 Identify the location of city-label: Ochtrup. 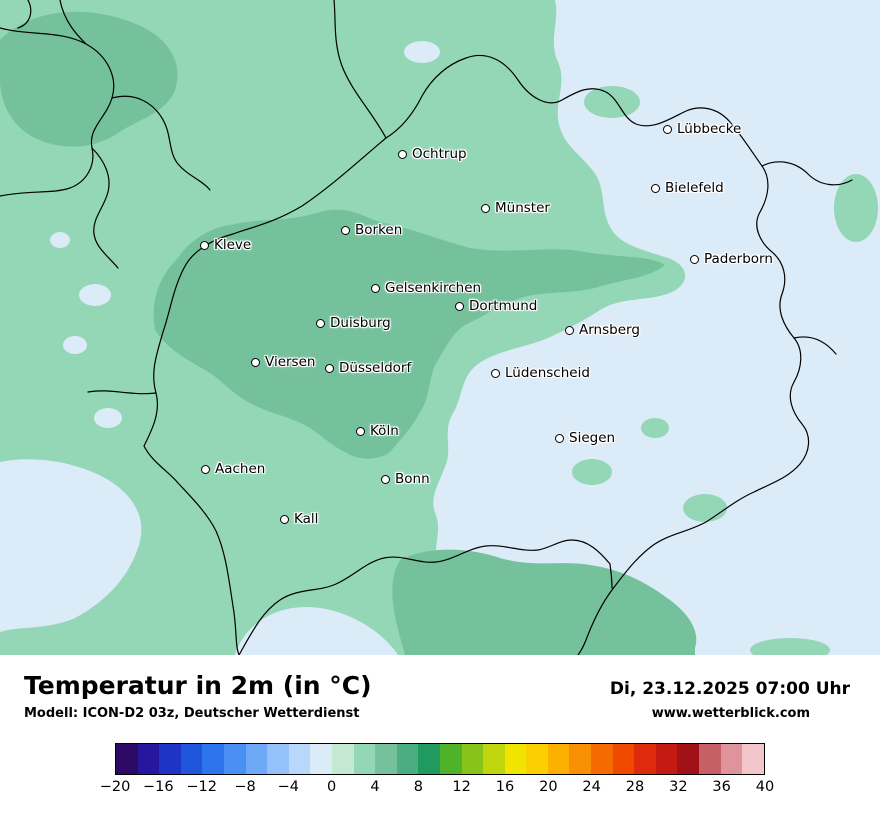
(439, 154).